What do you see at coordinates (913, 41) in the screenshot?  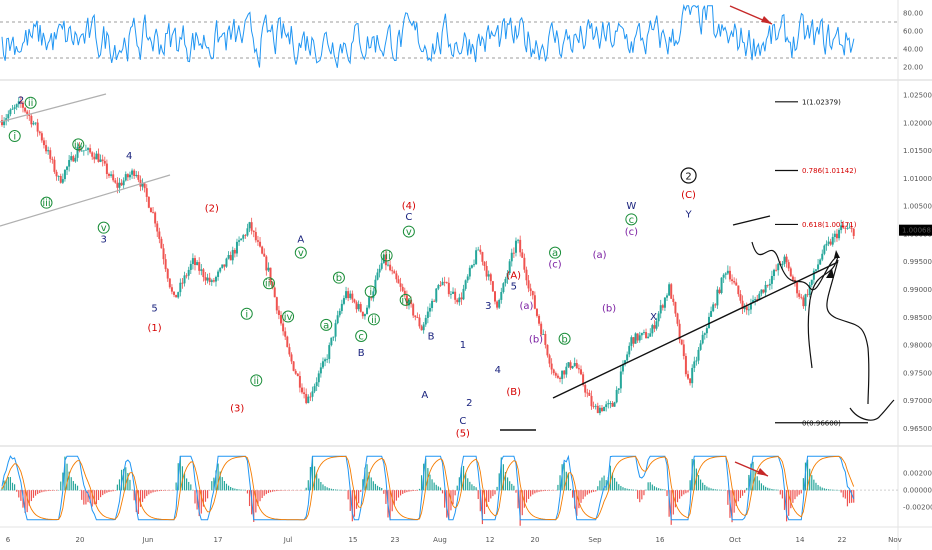 I see `rsi-scale: 80.00 60.00 40.00 20.00` at bounding box center [913, 41].